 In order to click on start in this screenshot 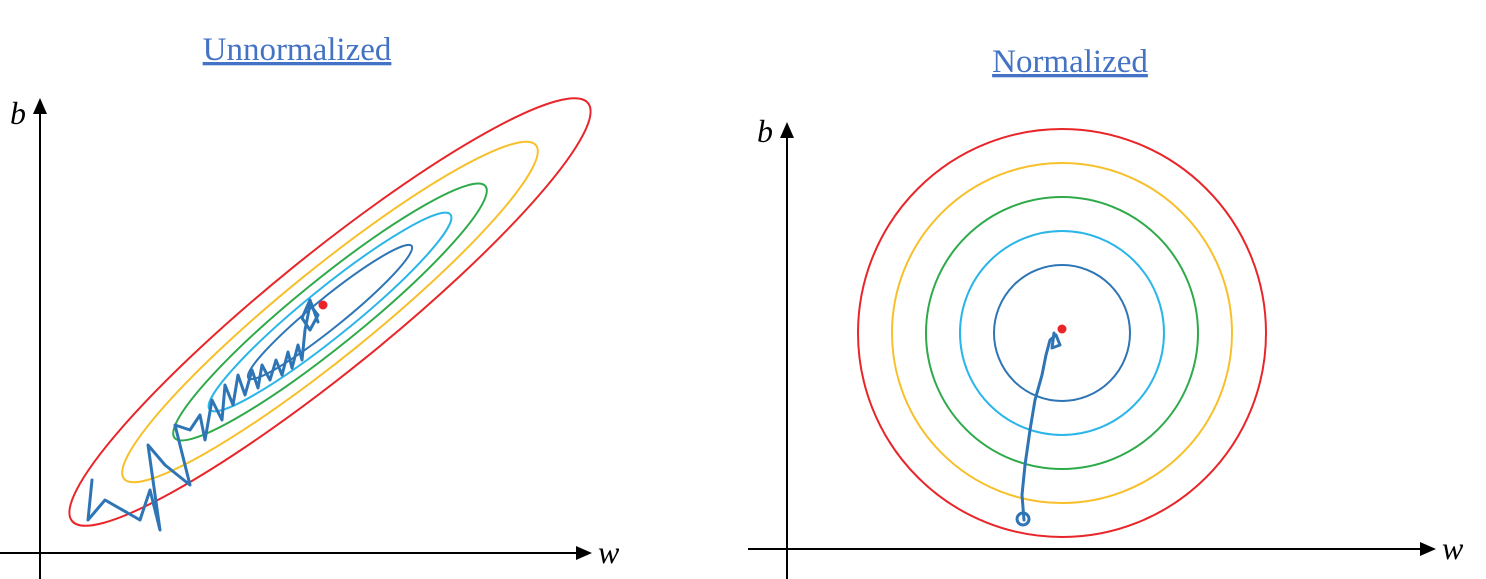, I will do `click(1023, 519)`.